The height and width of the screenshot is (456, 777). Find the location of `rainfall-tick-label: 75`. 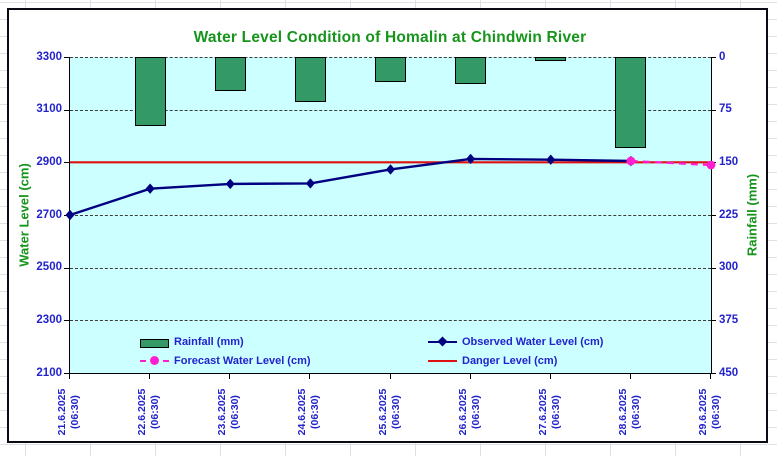

rainfall-tick-label: 75 is located at coordinates (725, 109).